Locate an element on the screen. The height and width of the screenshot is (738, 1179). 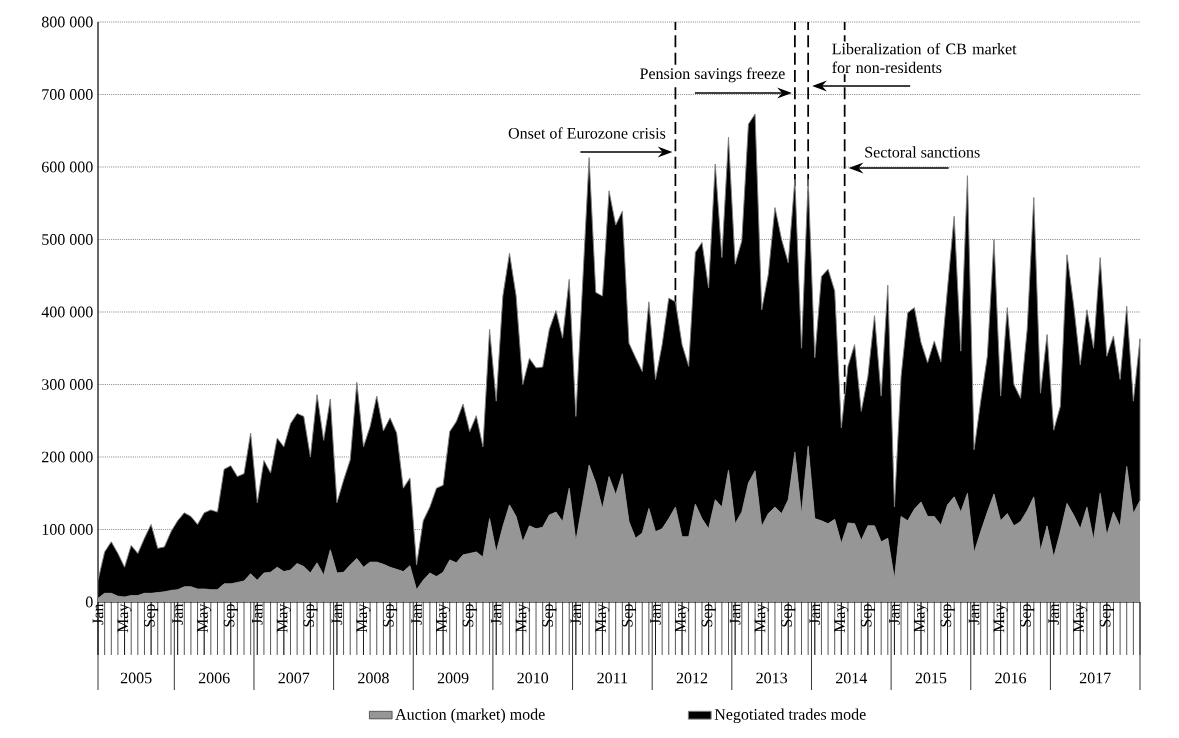
text: 2007 is located at coordinates (294, 678).